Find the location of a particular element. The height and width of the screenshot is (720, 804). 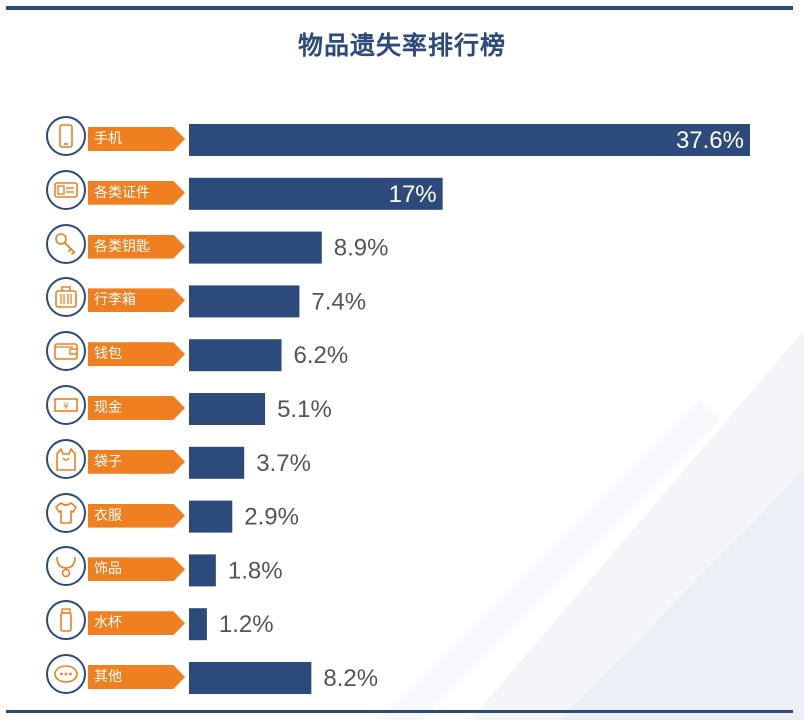

key-icon is located at coordinates (66, 243).